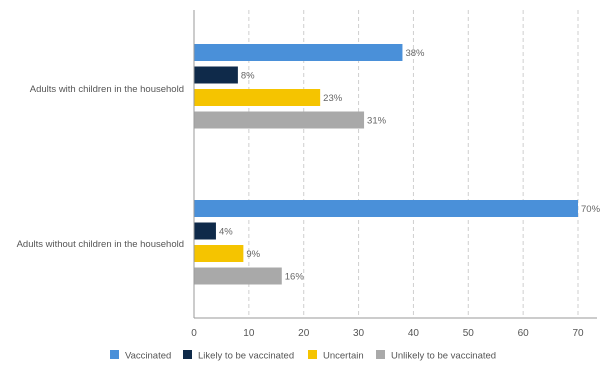  What do you see at coordinates (226, 232) in the screenshot?
I see `data-label: 4%` at bounding box center [226, 232].